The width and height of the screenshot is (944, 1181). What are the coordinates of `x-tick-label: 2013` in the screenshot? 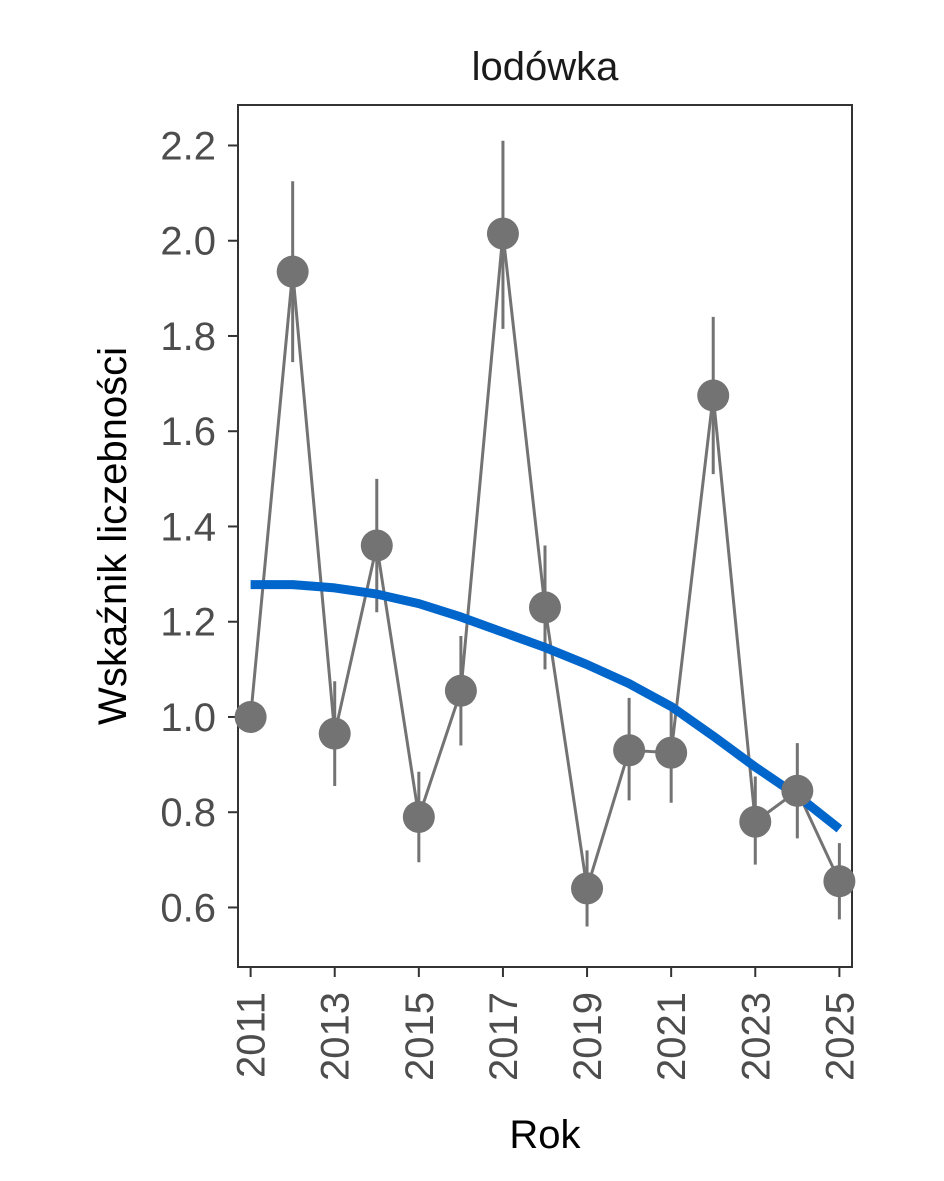 It's located at (336, 1036).